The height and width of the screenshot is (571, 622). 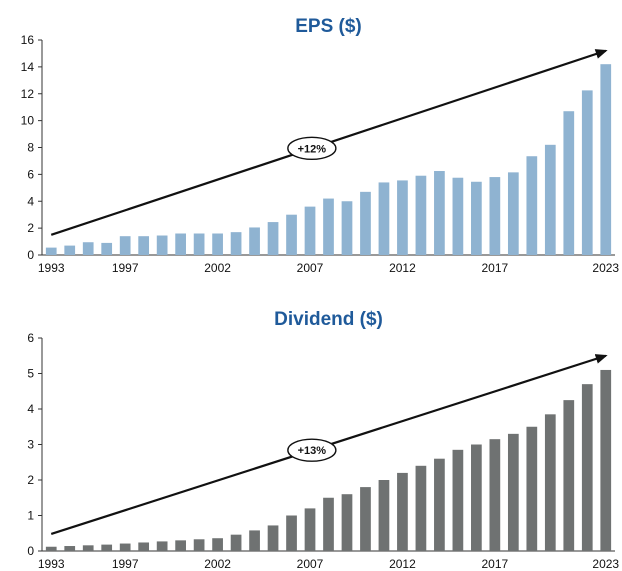 What do you see at coordinates (28, 67) in the screenshot?
I see `y-tick-label: 14` at bounding box center [28, 67].